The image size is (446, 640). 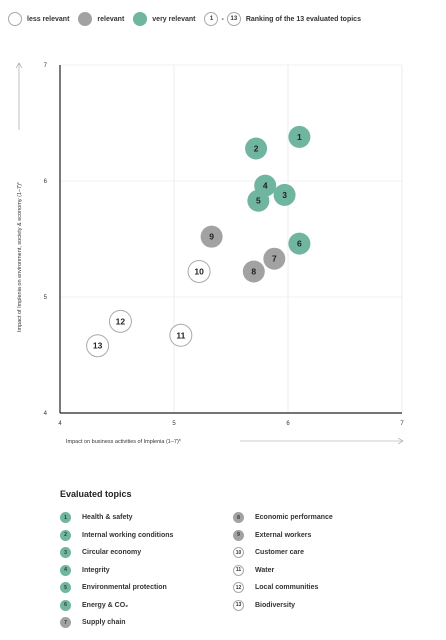 What do you see at coordinates (174, 424) in the screenshot?
I see `x-tick-label: 5` at bounding box center [174, 424].